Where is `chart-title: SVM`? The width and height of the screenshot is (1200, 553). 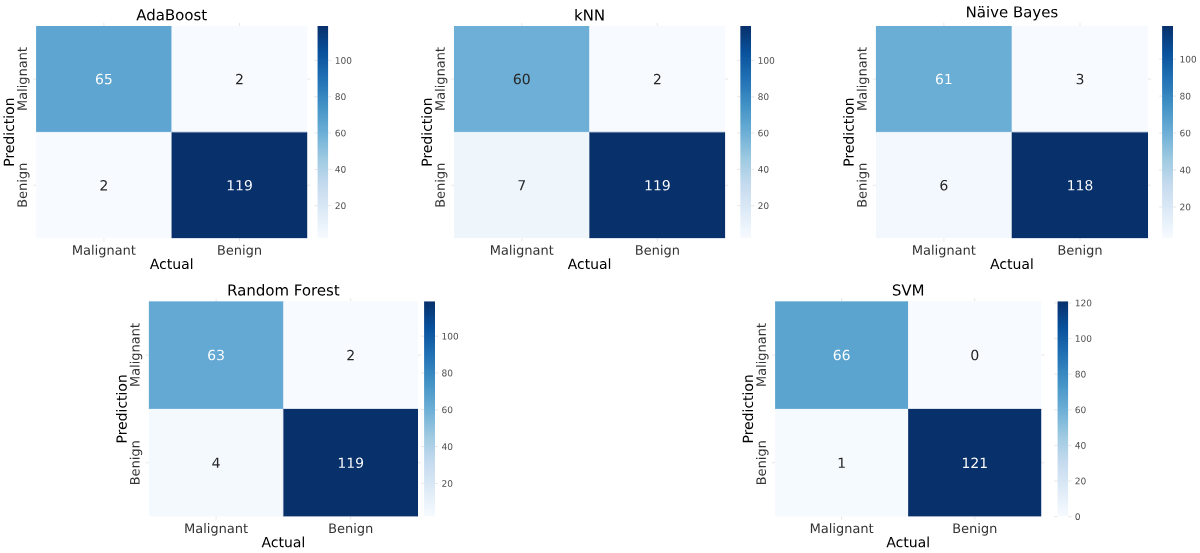
chart-title: SVM is located at coordinates (908, 290).